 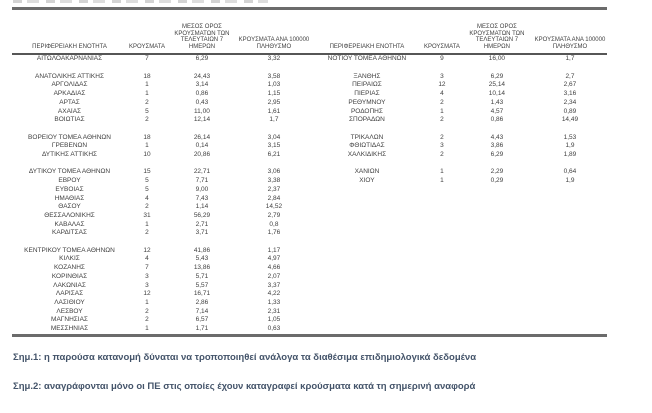 I want to click on avg-7day-cell: 26,14, so click(x=202, y=137).